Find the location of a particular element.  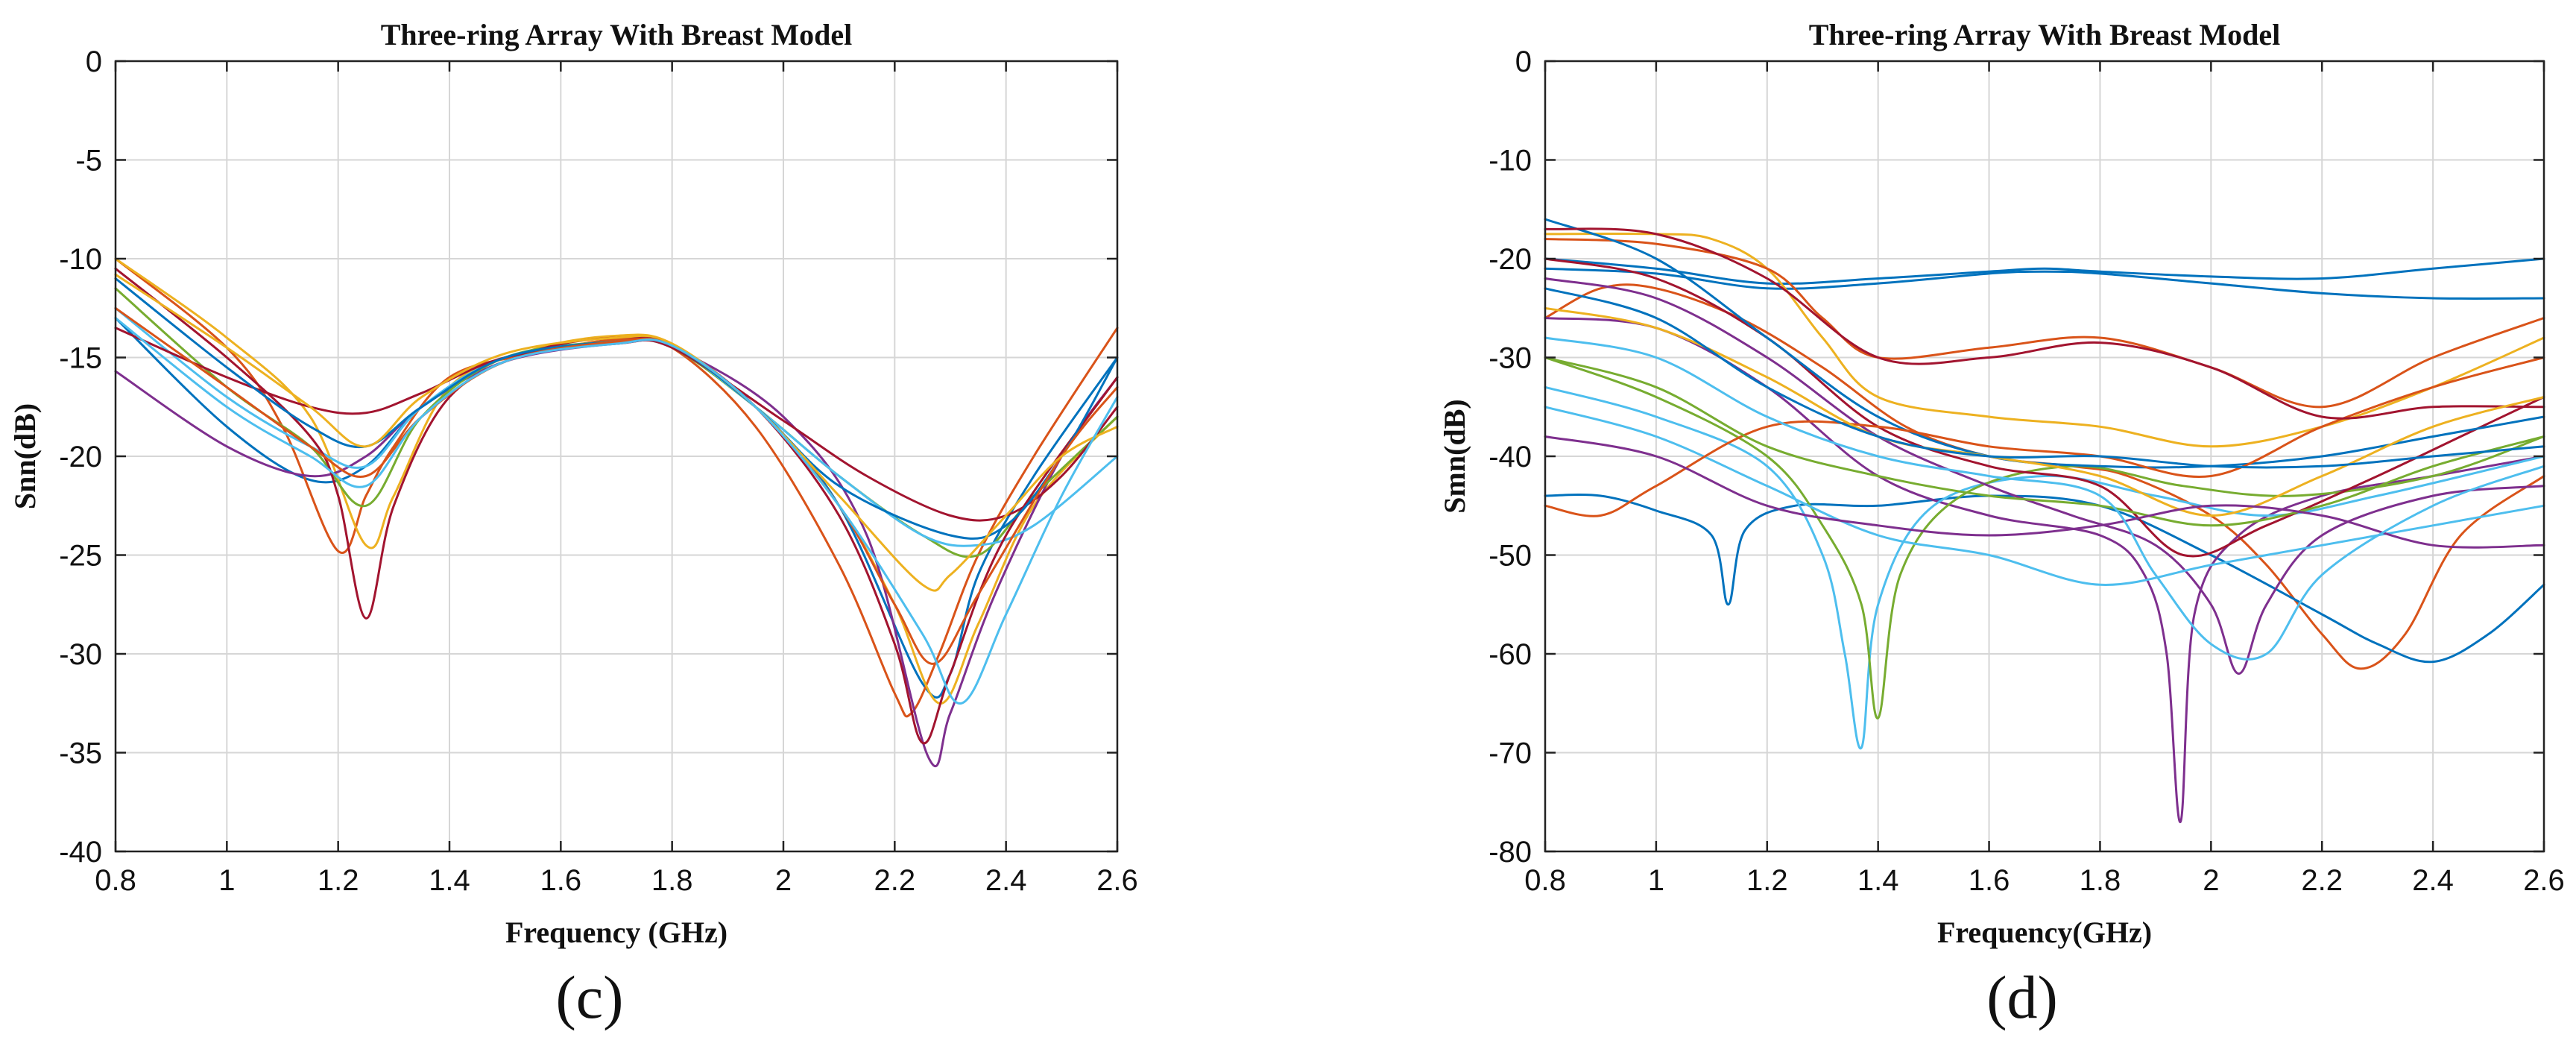

series-line-t10 is located at coordinates (2044, 323).